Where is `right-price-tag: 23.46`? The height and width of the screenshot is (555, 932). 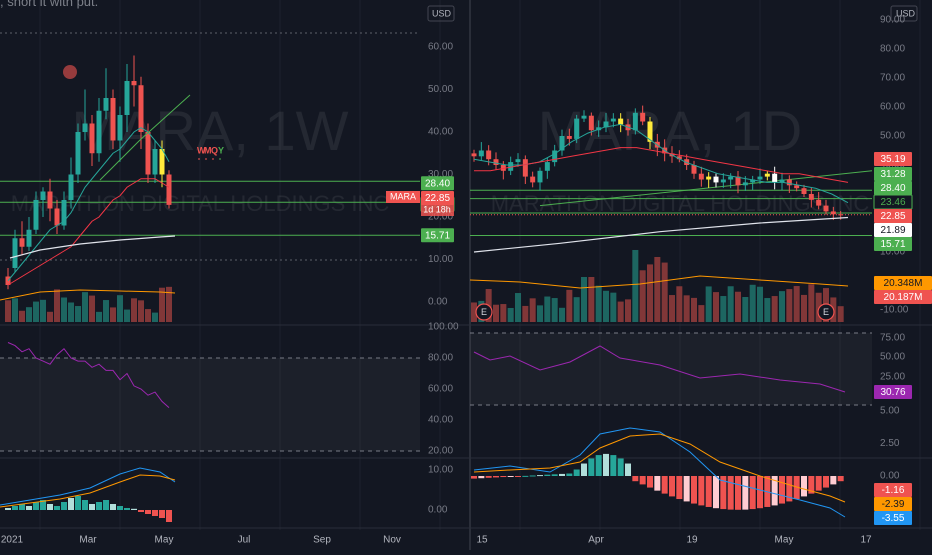 right-price-tag: 23.46 is located at coordinates (893, 202).